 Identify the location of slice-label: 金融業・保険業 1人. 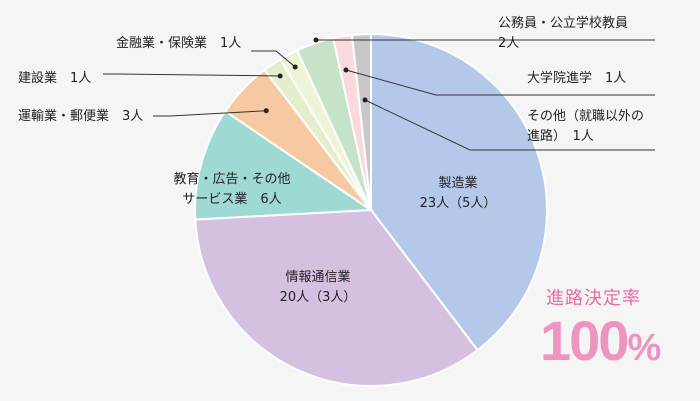
(178, 43).